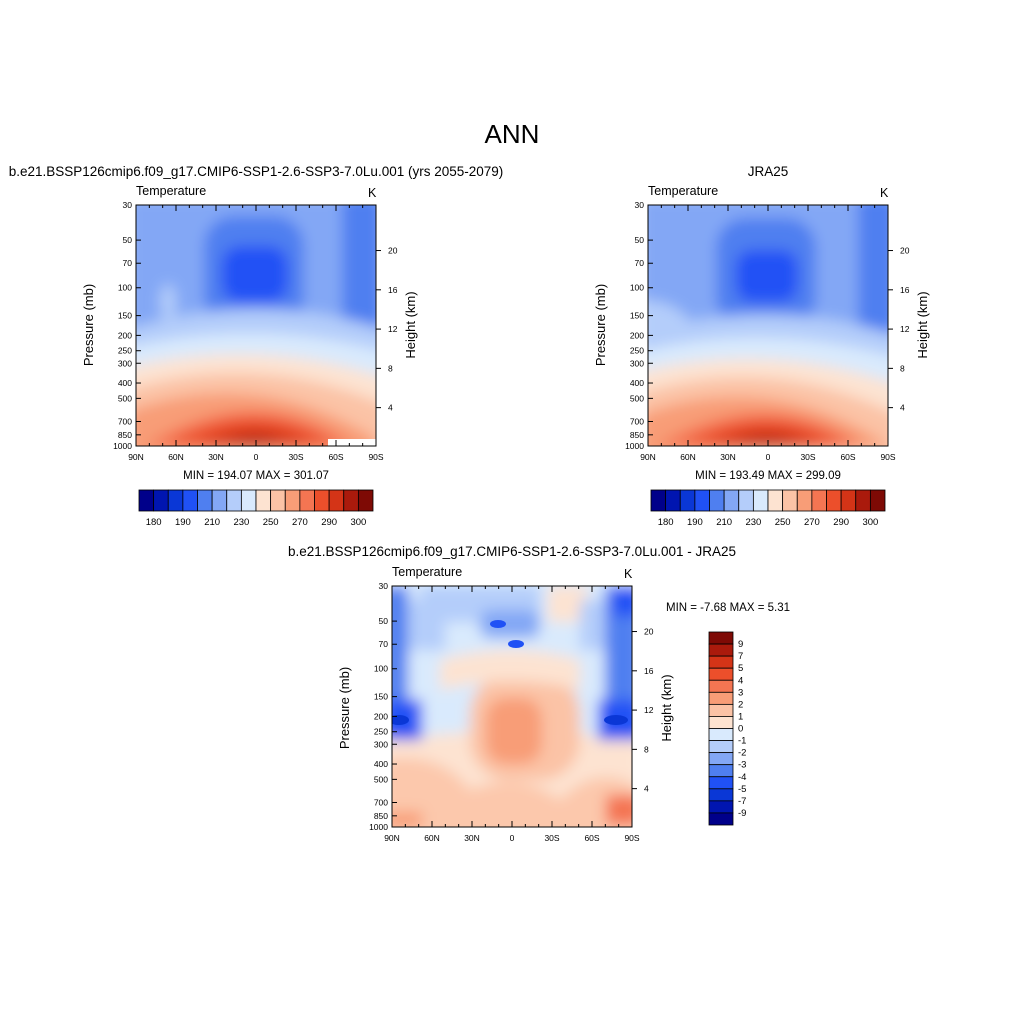 The width and height of the screenshot is (1024, 1024). I want to click on colorbar-label: 5, so click(740, 668).